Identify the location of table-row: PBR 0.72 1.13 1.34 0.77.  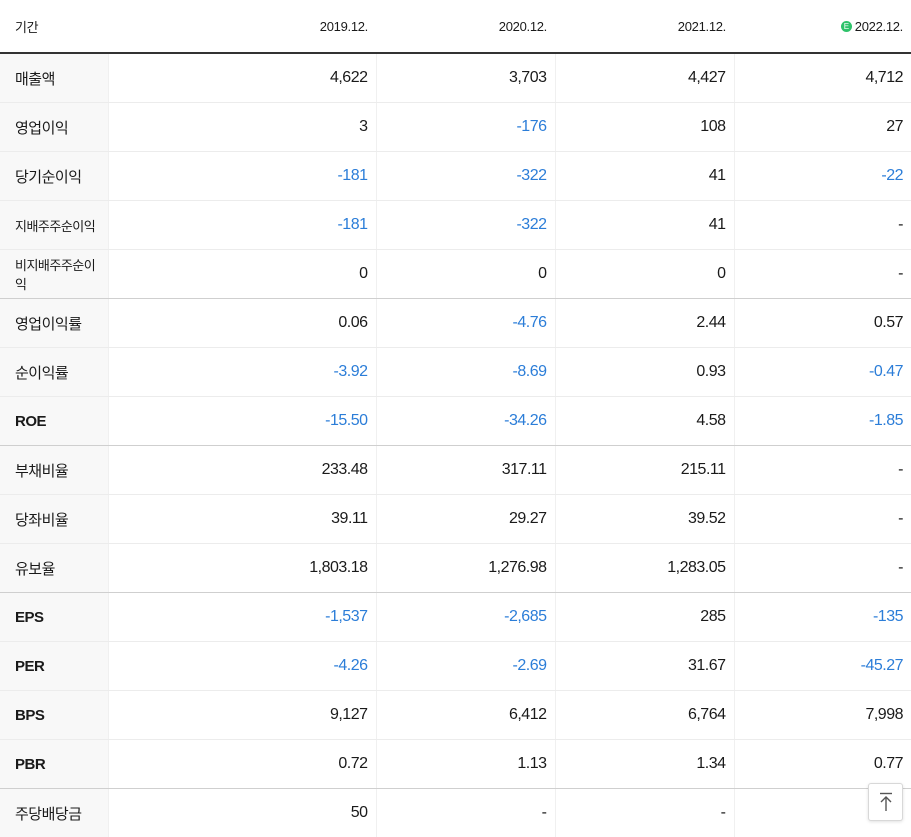
(455, 764).